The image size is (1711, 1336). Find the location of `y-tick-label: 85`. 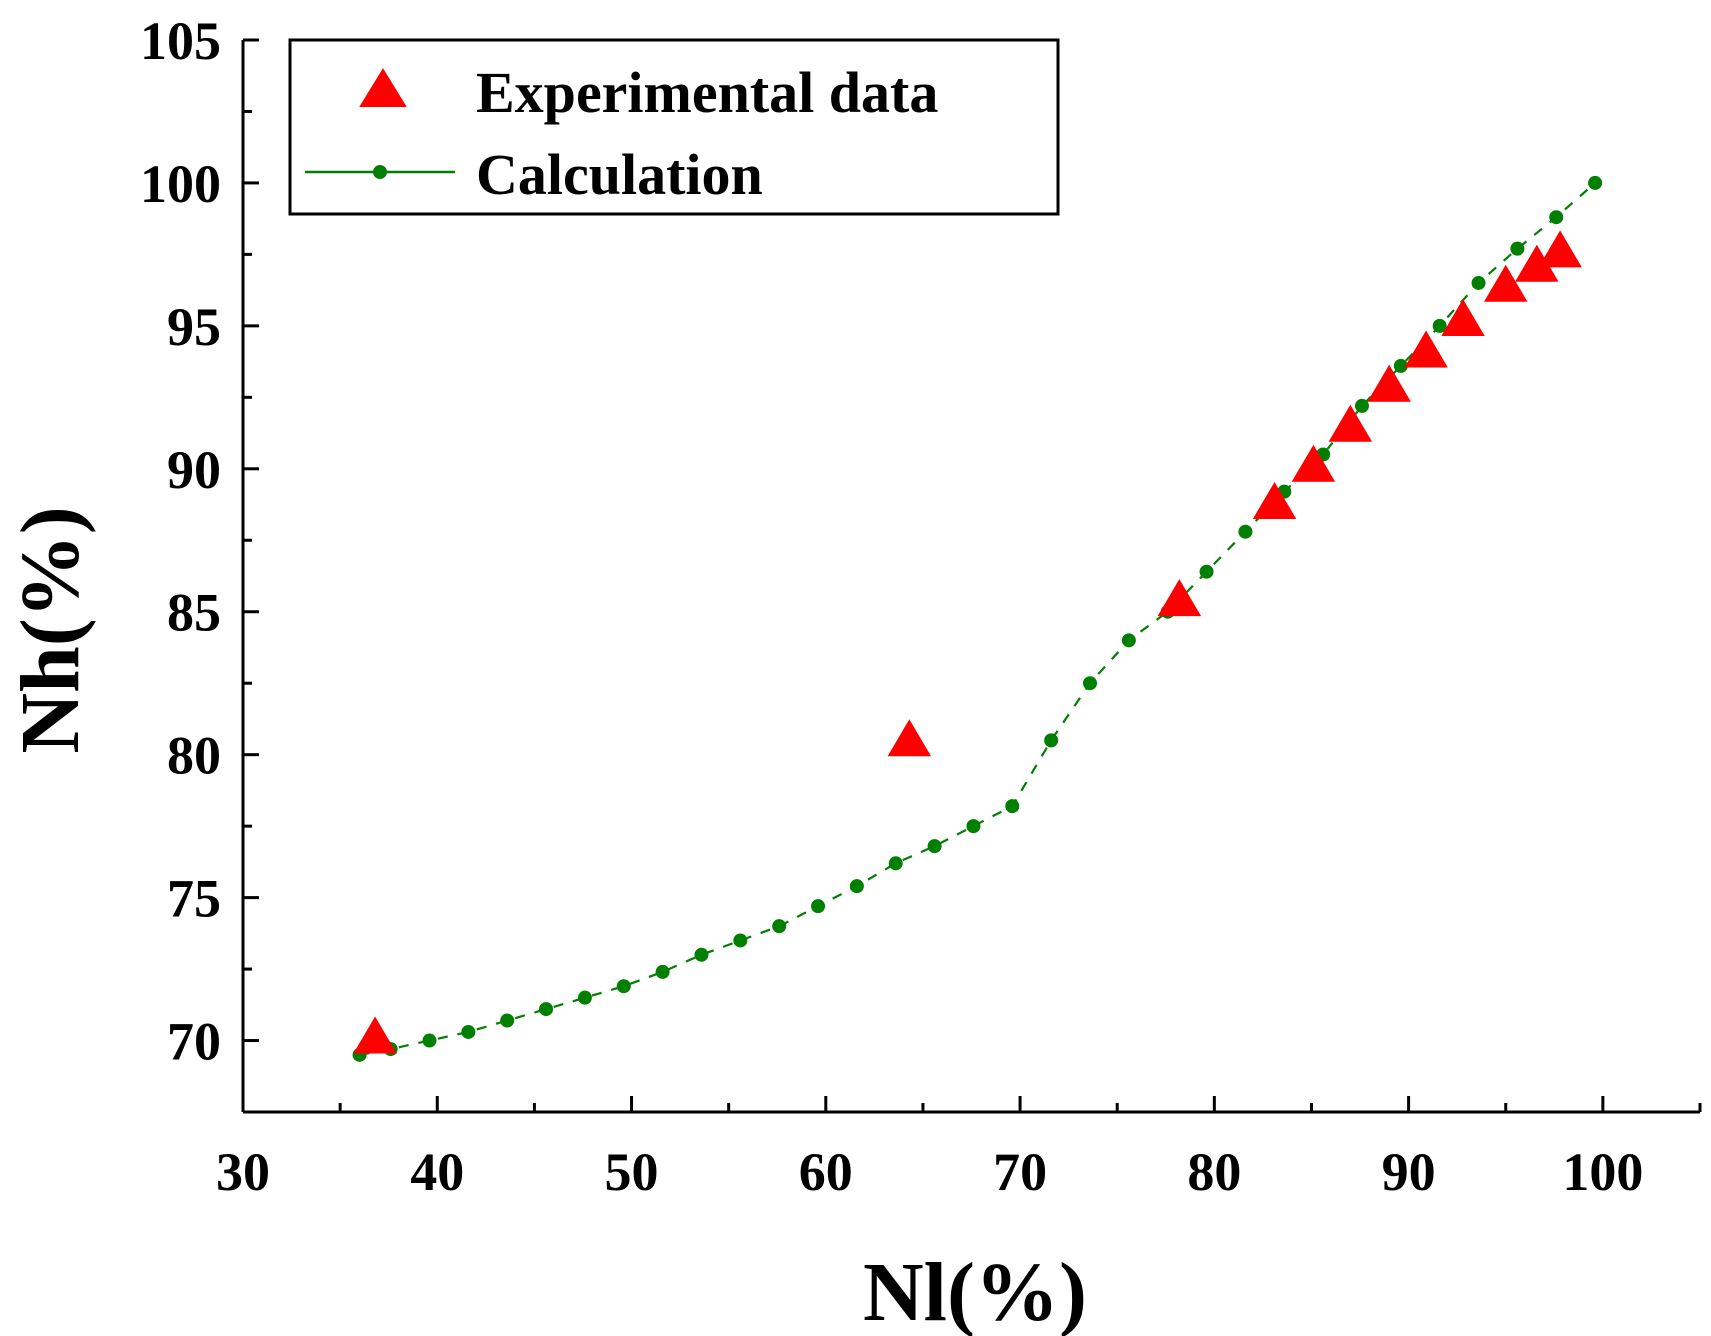

y-tick-label: 85 is located at coordinates (194, 613).